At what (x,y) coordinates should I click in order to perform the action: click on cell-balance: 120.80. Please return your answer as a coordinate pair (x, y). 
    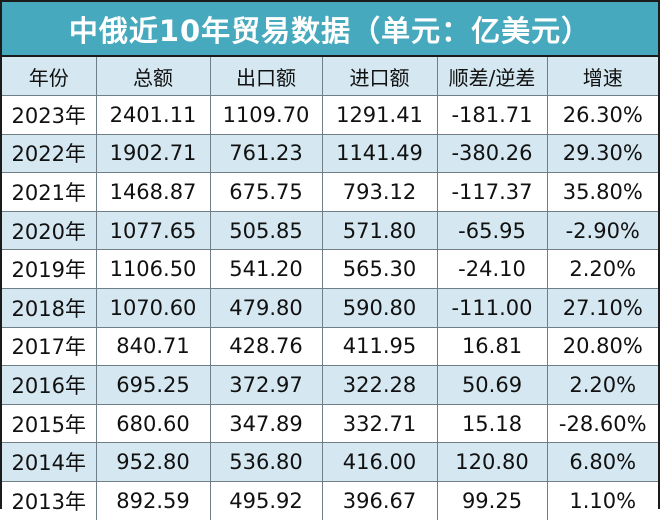
    Looking at the image, I should click on (492, 462).